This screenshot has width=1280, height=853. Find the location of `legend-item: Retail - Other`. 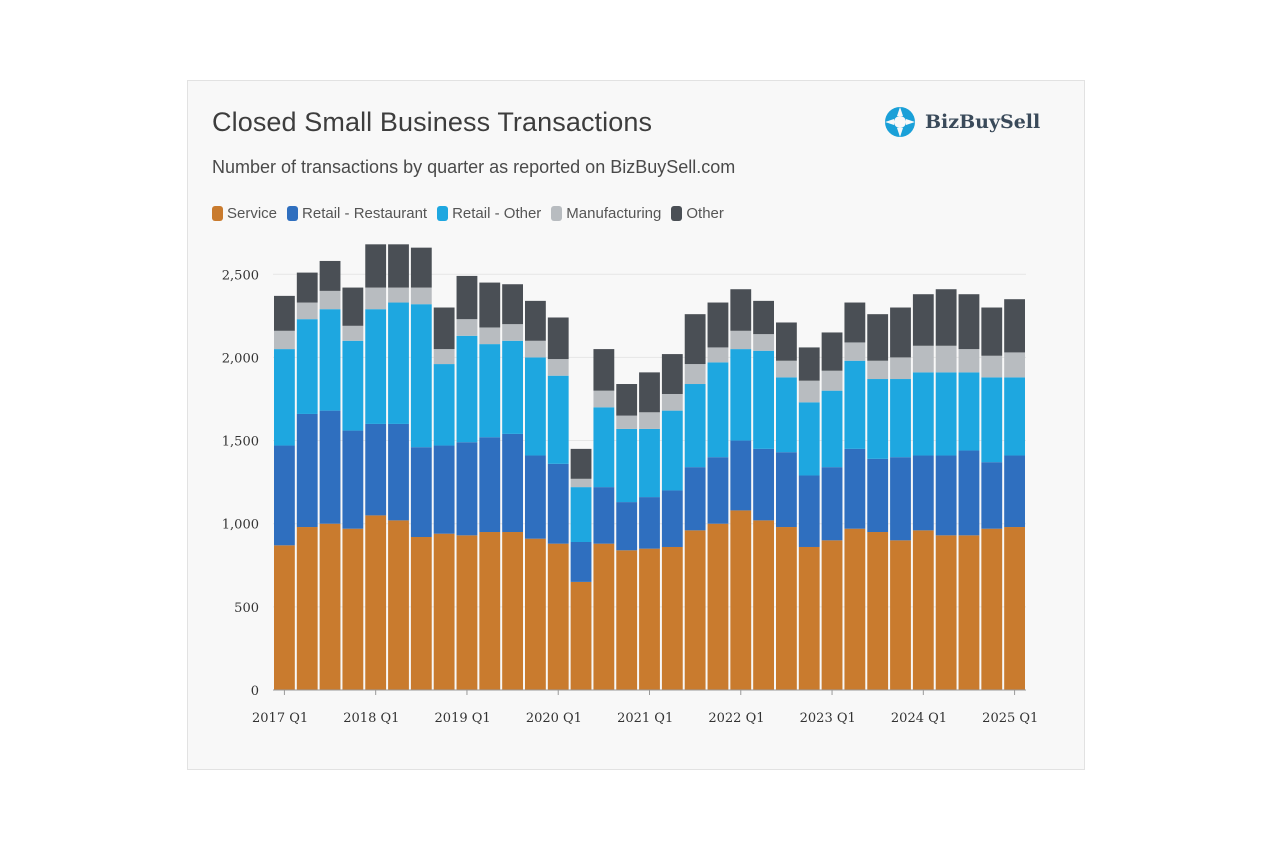

legend-item: Retail - Other is located at coordinates (489, 213).